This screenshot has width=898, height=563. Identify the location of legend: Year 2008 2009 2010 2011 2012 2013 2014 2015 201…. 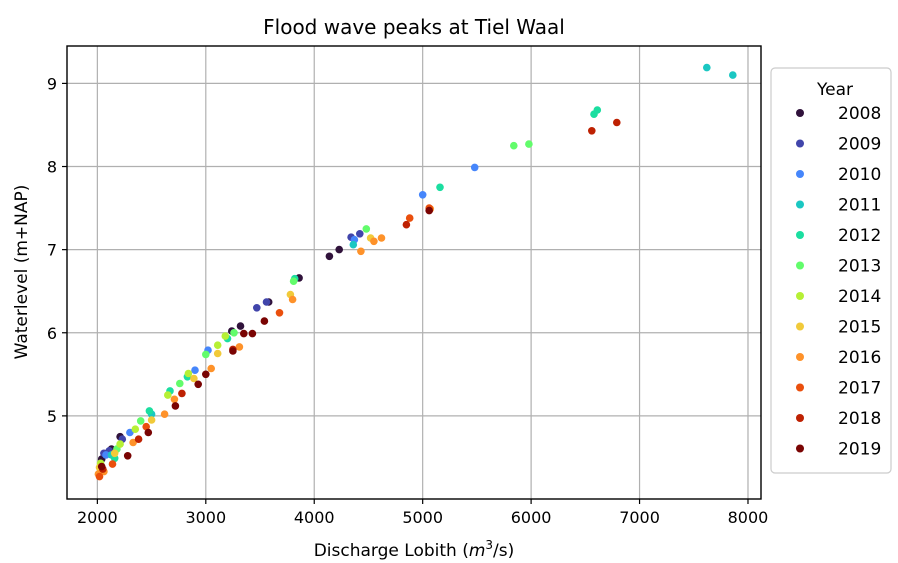
(831, 270).